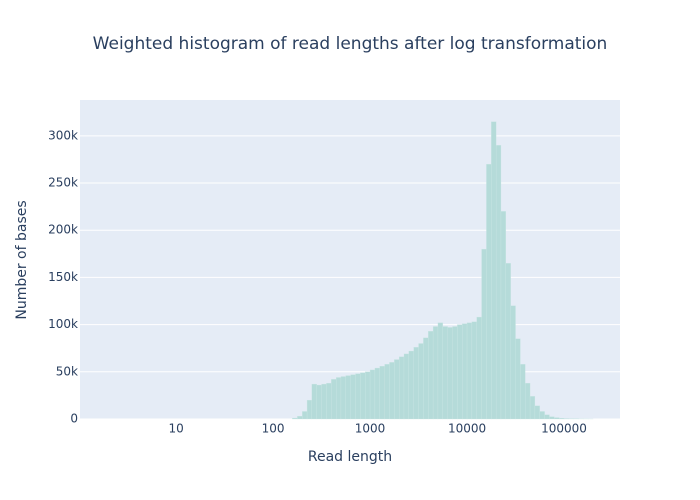 This screenshot has height=500, width=700. I want to click on x-tick-label: 10, so click(175, 429).